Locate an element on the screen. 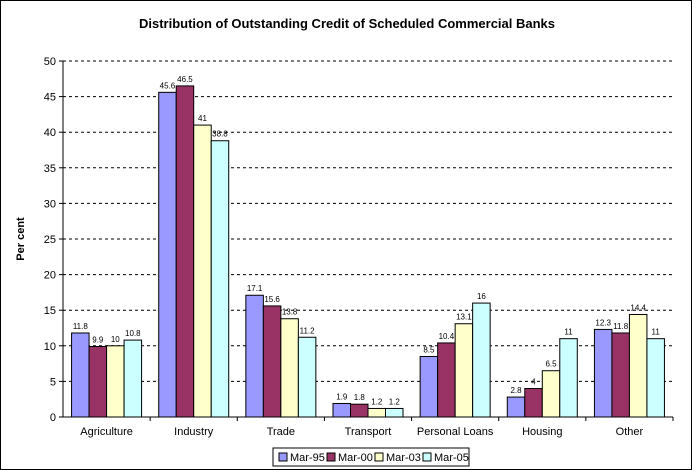  data-label: 46.5 is located at coordinates (185, 79).